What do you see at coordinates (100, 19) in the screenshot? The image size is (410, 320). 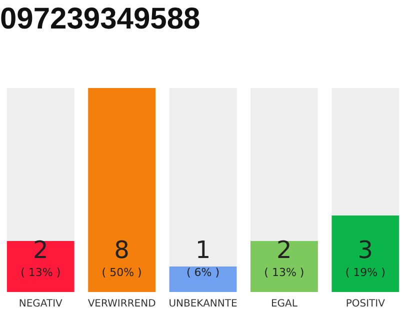 I see `chart-title: 097239349588` at bounding box center [100, 19].